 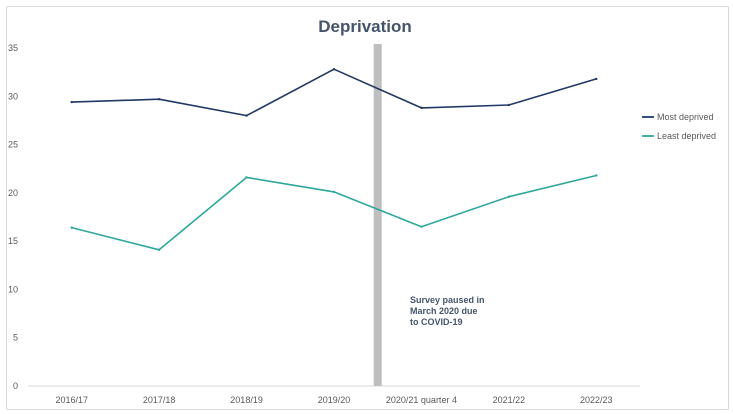 What do you see at coordinates (596, 400) in the screenshot?
I see `x-tick-label: 2022/23` at bounding box center [596, 400].